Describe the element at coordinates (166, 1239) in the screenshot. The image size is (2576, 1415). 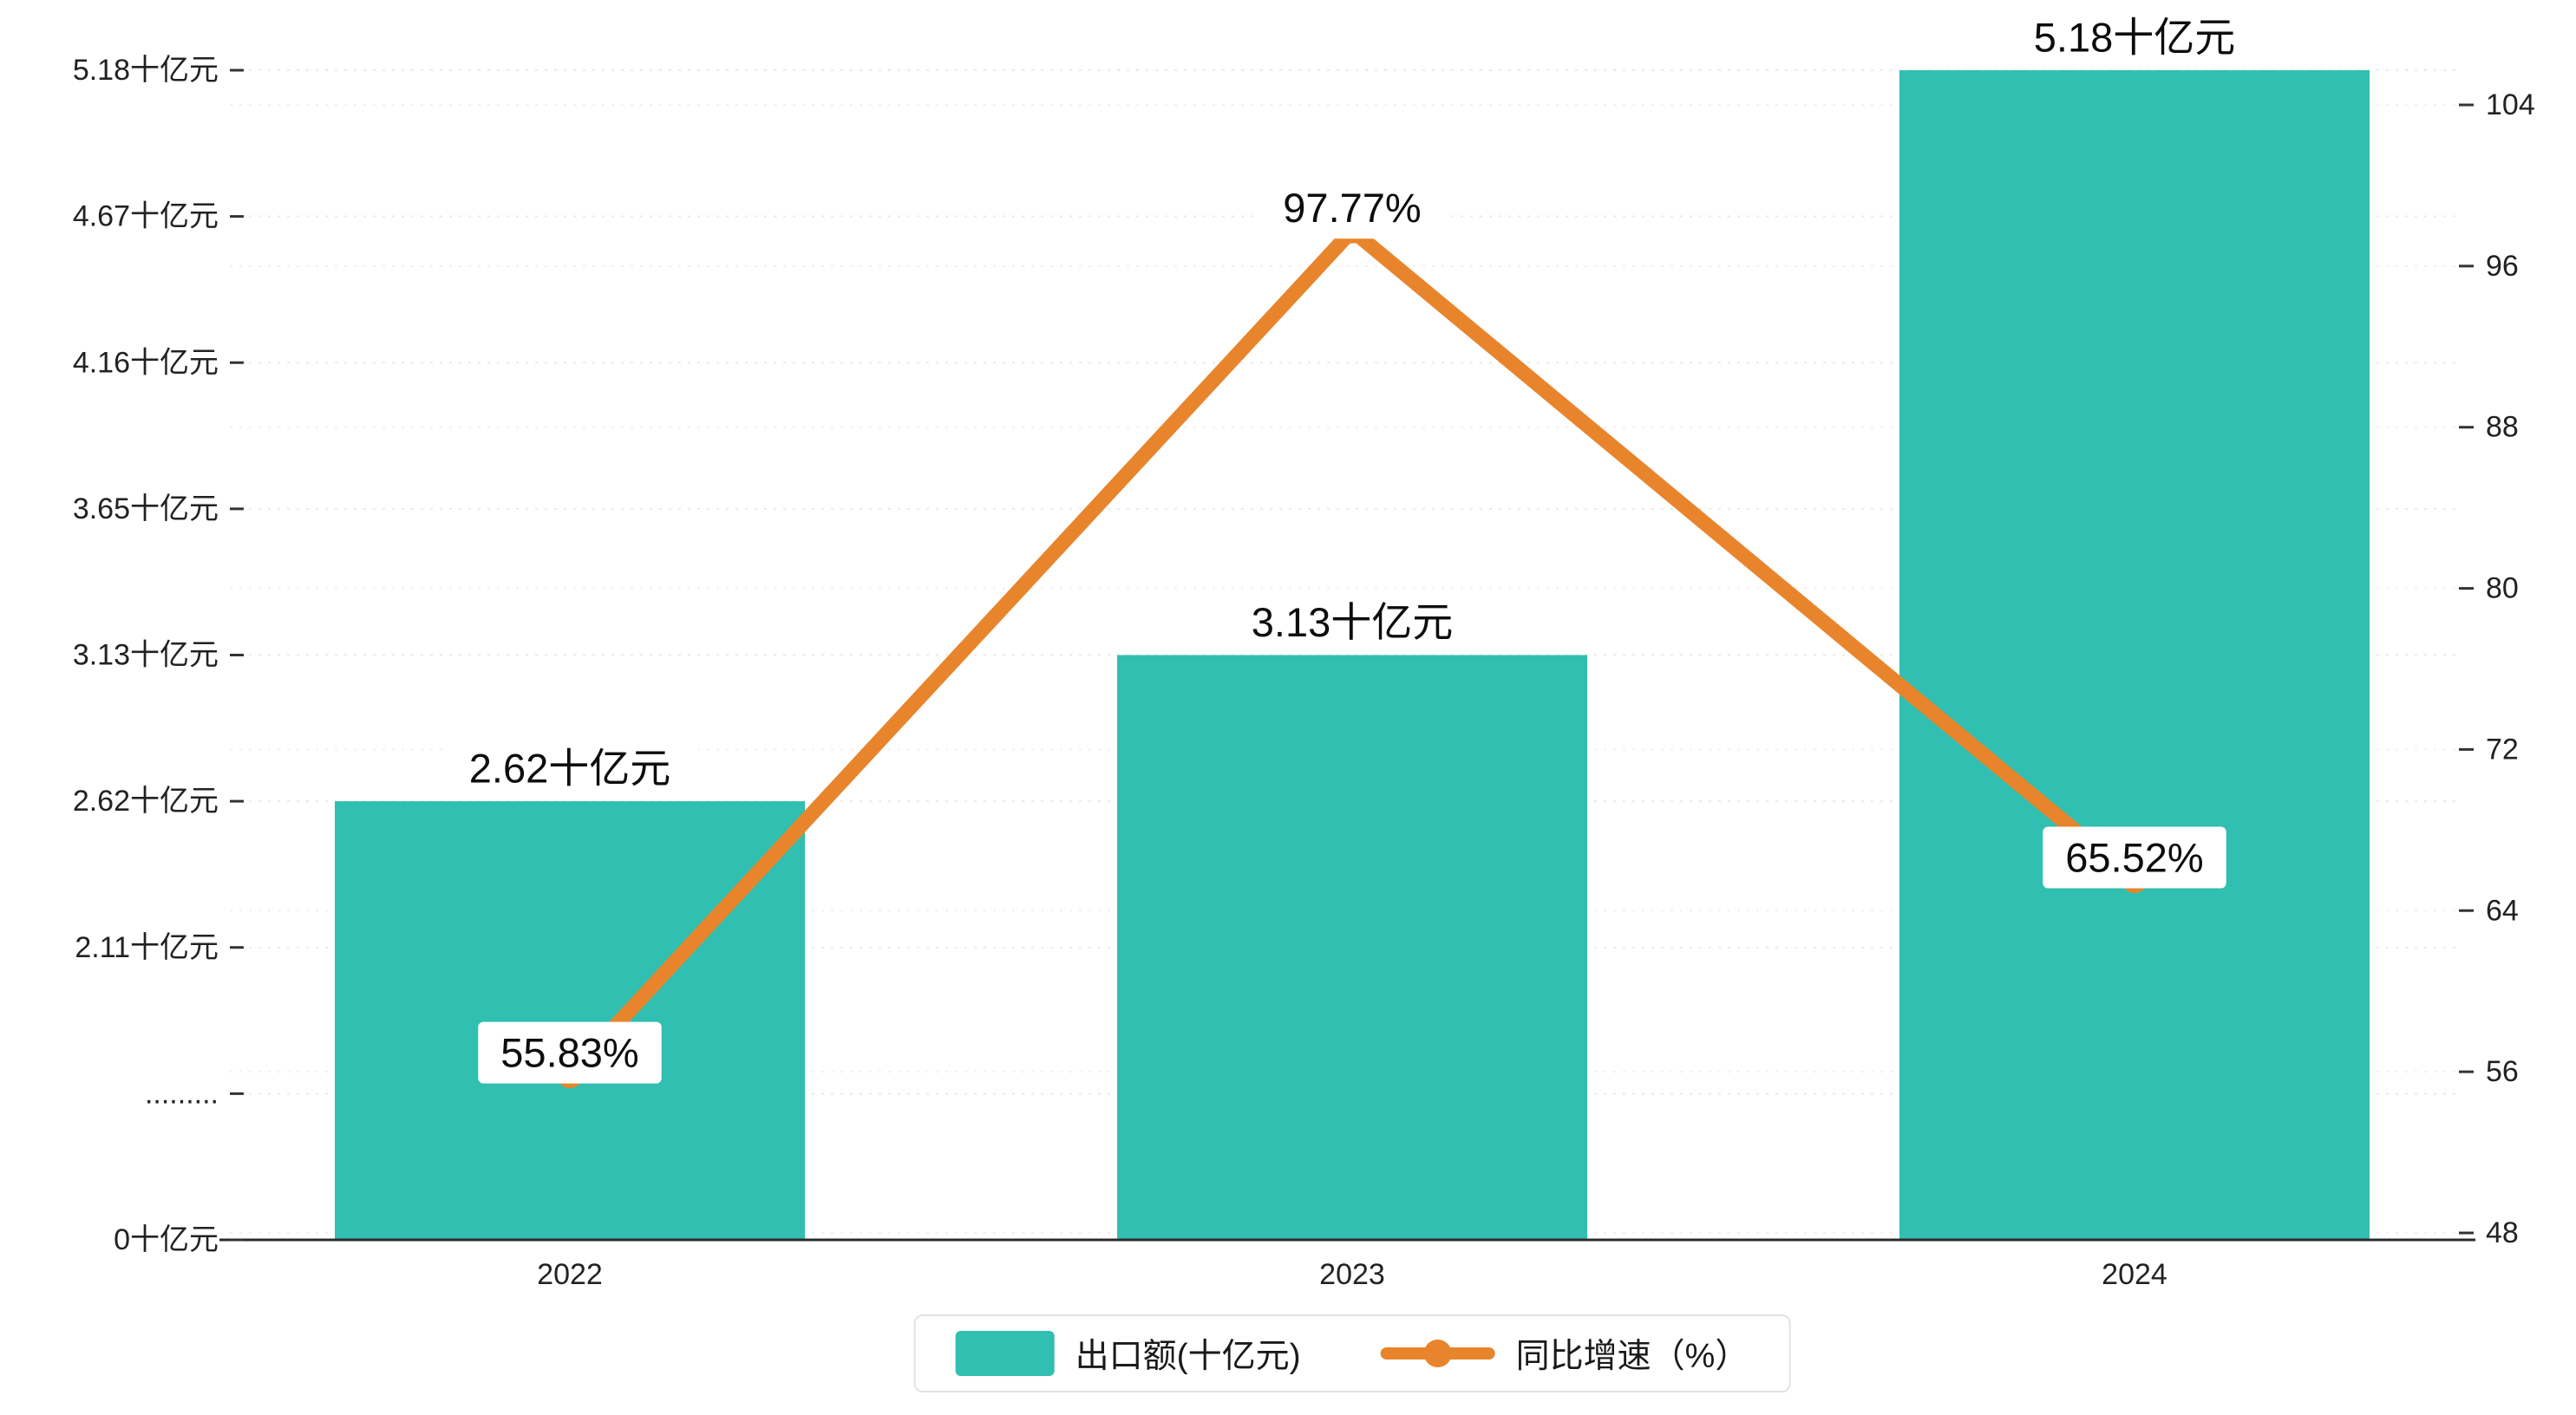
I see `left-axis-tick-label: 0十亿元` at that location.